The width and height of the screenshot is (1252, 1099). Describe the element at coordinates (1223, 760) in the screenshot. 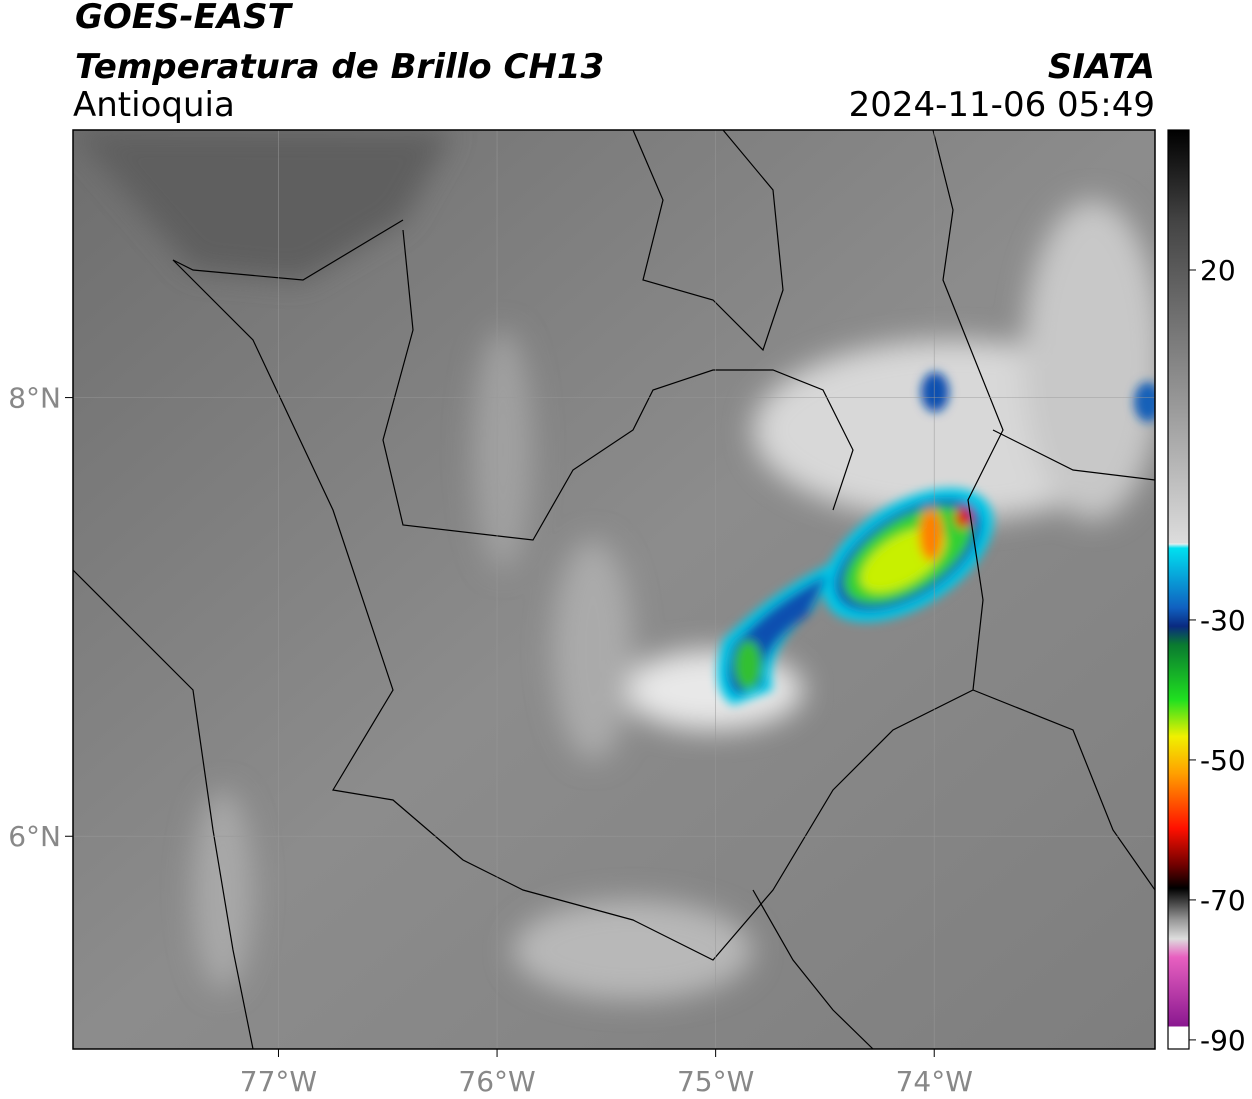

I see `colorbar-tick-label: -50` at that location.